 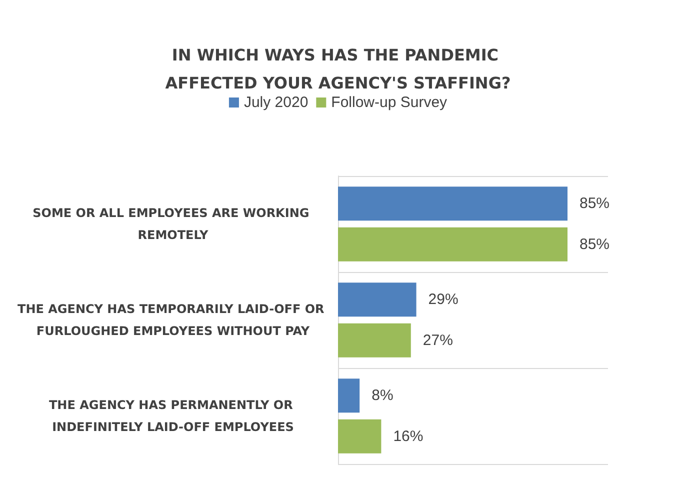 What do you see at coordinates (408, 436) in the screenshot?
I see `data-label: 16%` at bounding box center [408, 436].